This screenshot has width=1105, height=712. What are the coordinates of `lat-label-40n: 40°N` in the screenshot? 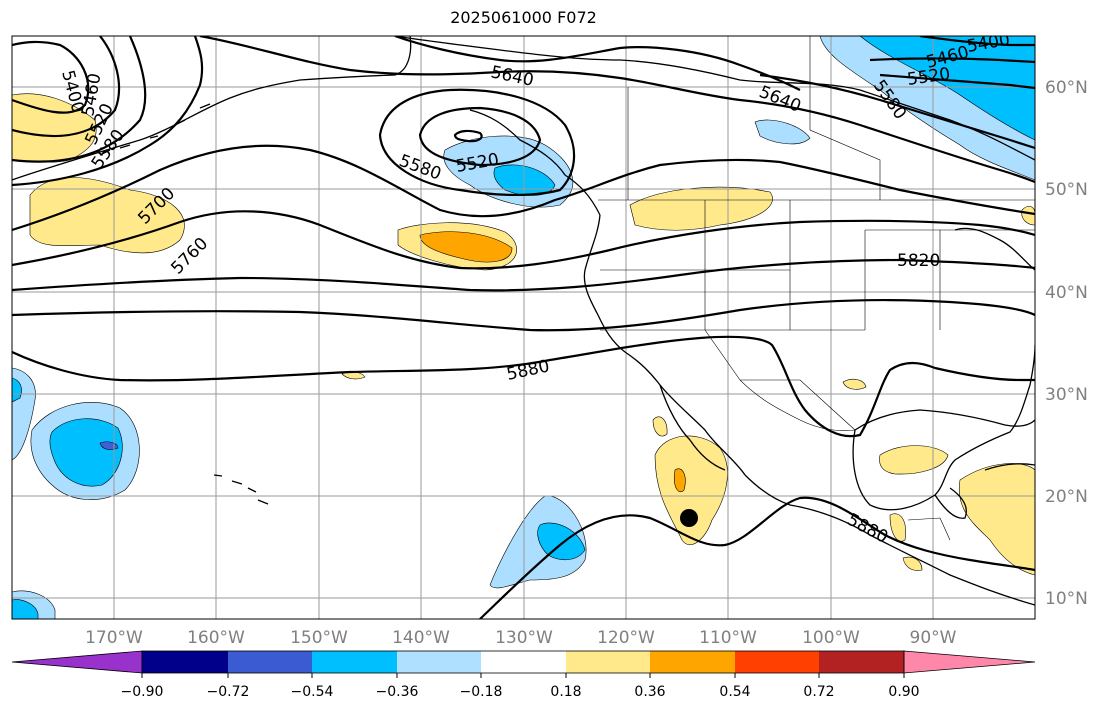 It's located at (1066, 293).